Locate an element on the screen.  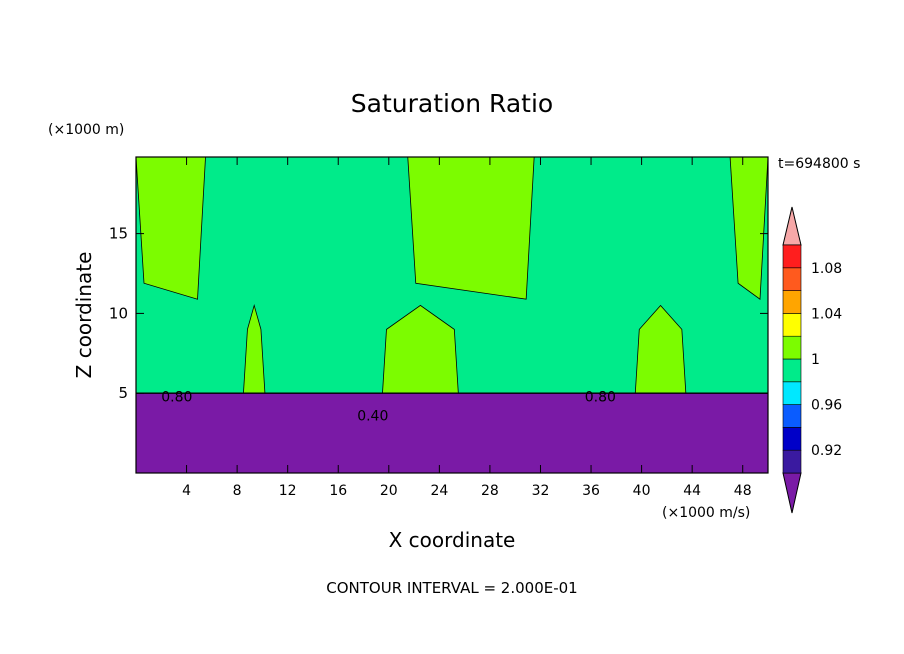
dry-layer-fill is located at coordinates (452, 433).